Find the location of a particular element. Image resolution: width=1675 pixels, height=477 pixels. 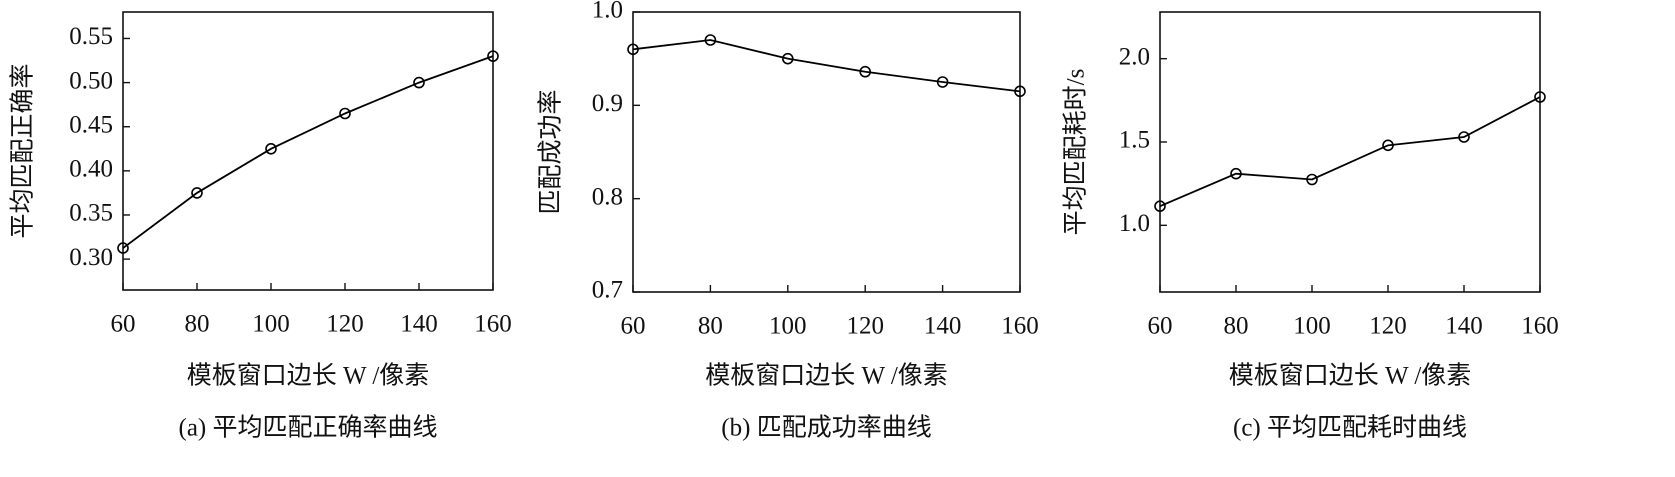

y-axis-label: 匹配成功率 is located at coordinates (551, 151).